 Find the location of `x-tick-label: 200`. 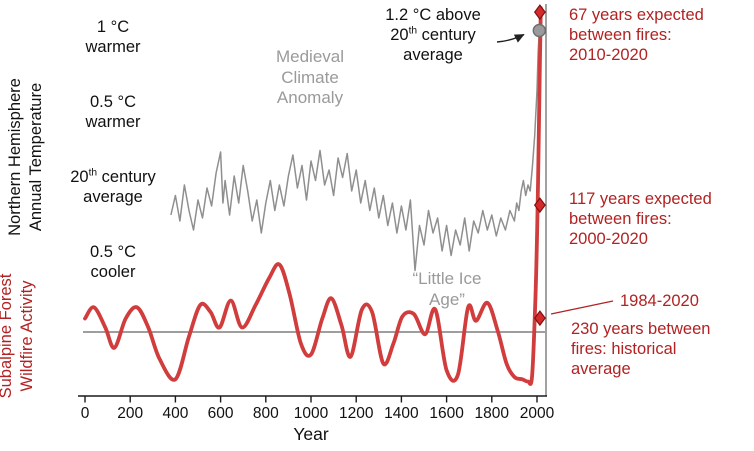

x-tick-label: 200 is located at coordinates (130, 413).